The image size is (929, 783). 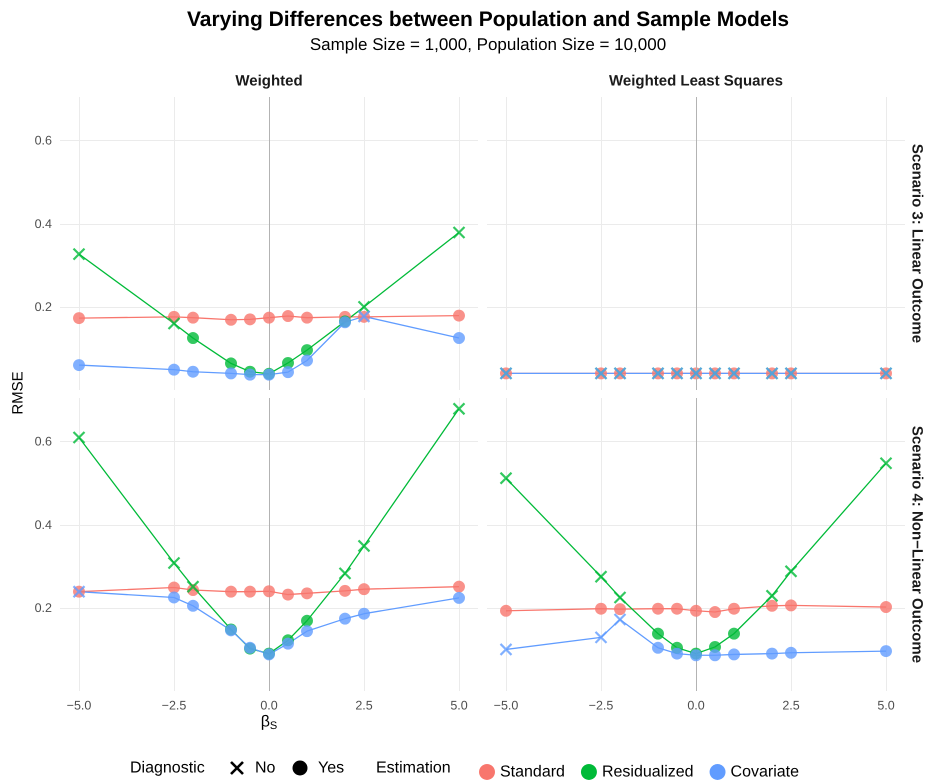 I want to click on chart-subtitle: Sample Size = 1,000, Population Size = 10,000, so click(x=488, y=44).